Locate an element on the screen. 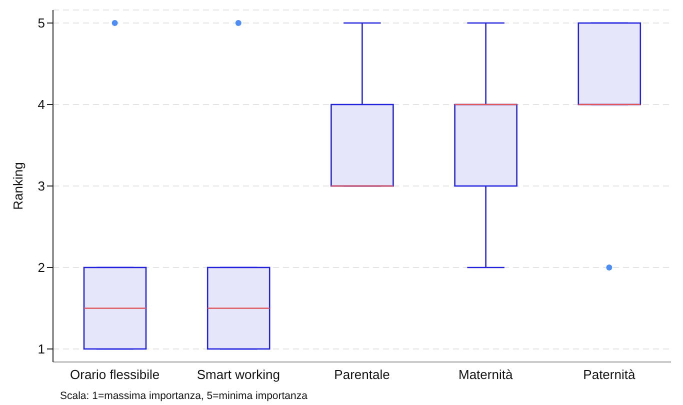 This screenshot has height=405, width=683. y-tick-label: 1 is located at coordinates (41, 349).